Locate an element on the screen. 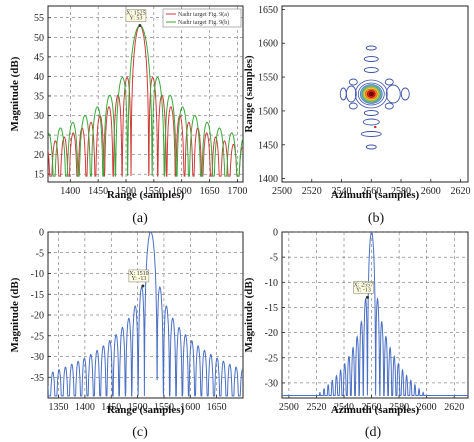 This screenshot has height=442, width=474. x-tick-label: 1350 is located at coordinates (59, 407).